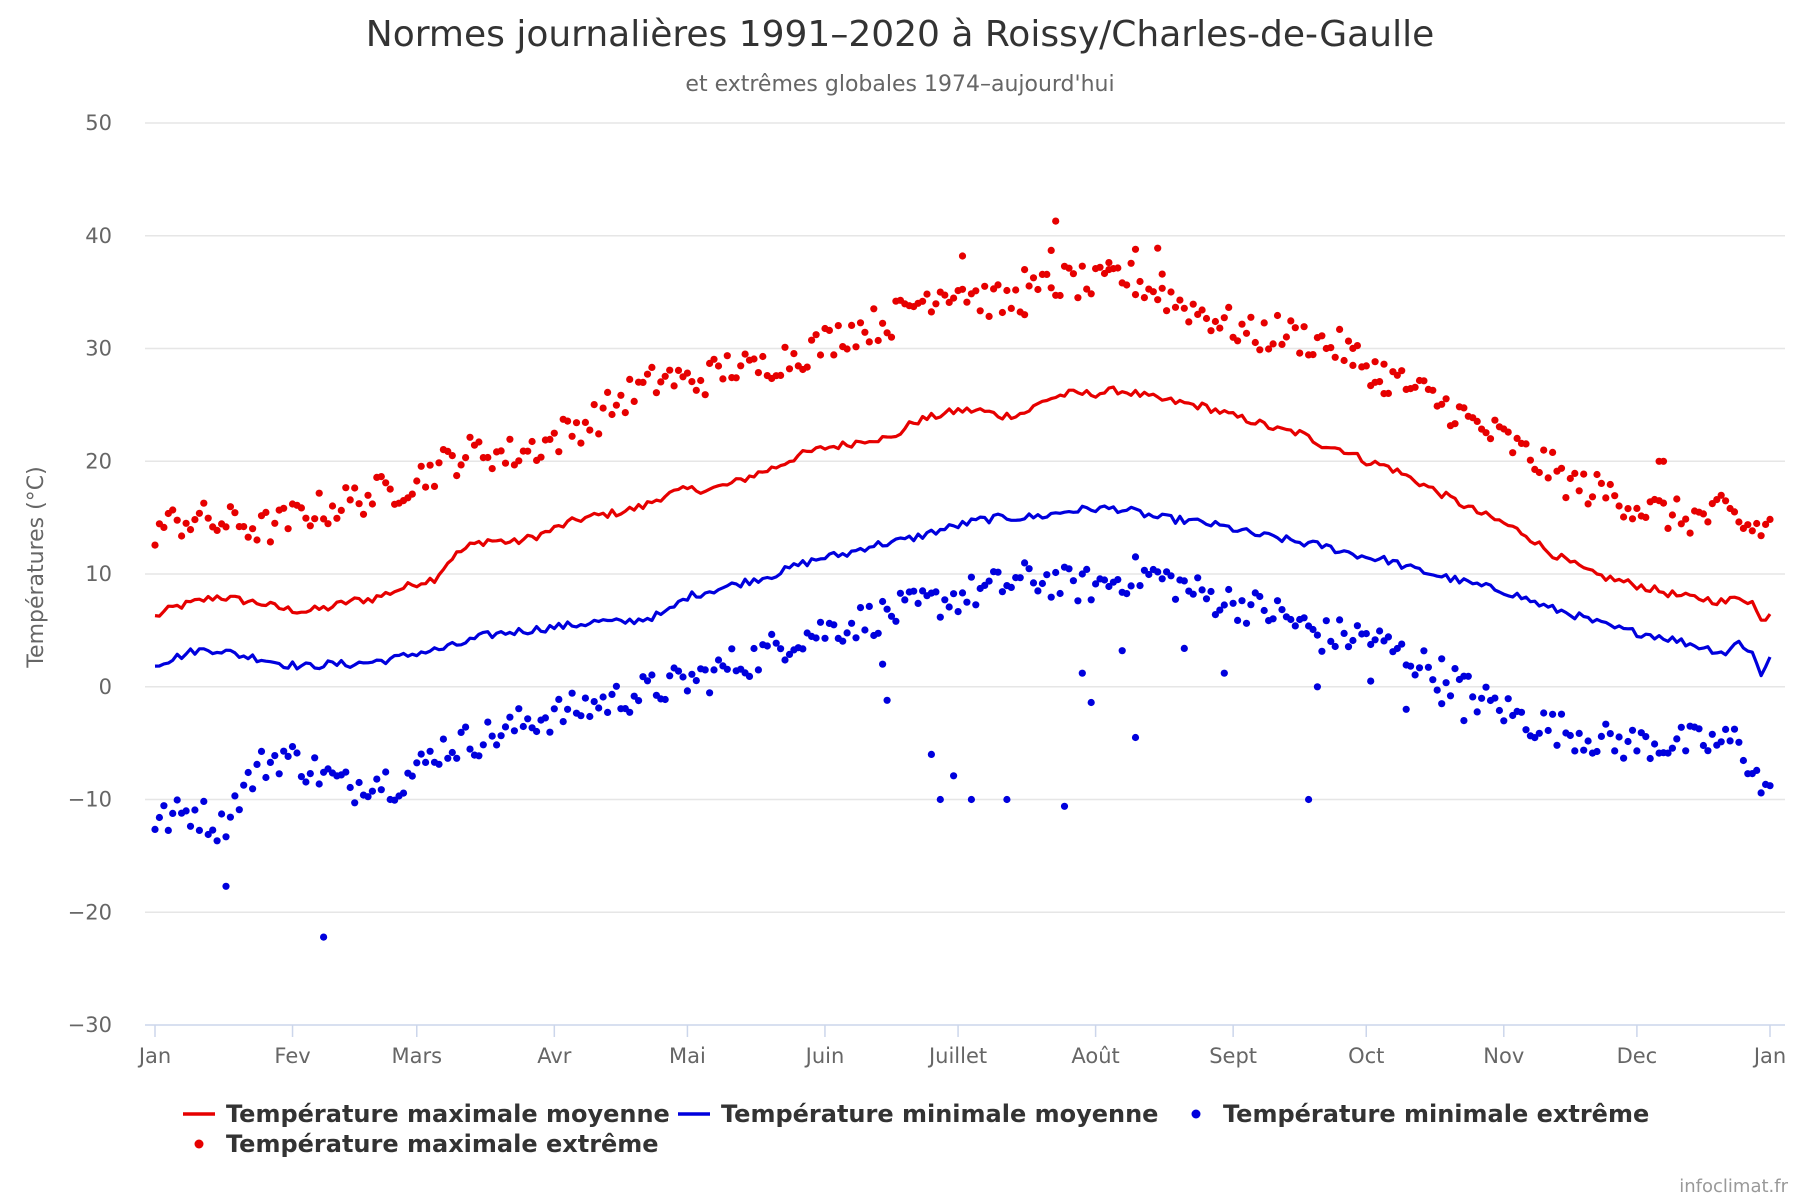 Image resolution: width=1800 pixels, height=1200 pixels. Describe the element at coordinates (1733, 1186) in the screenshot. I see `credit-text: infoclimat.fr` at that location.